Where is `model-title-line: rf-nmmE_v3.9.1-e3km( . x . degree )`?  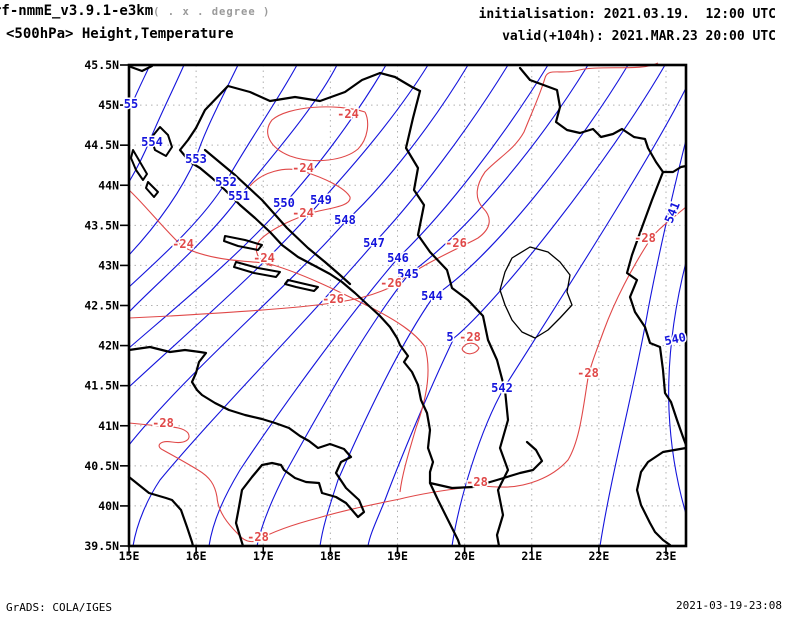 model-title-line: rf-nmmE_v3.9.1-e3km( . x . degree ) is located at coordinates (135, 11).